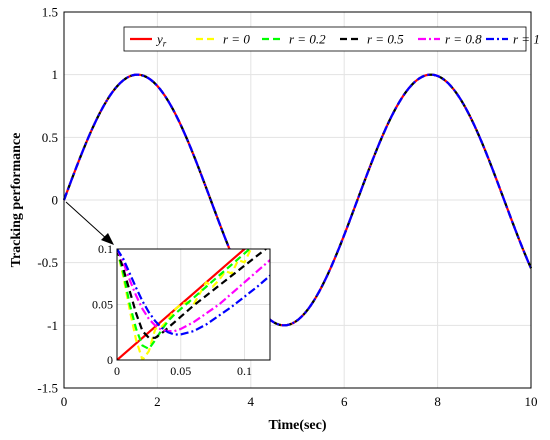 This screenshot has width=550, height=440. I want to click on inset-ticks: 0 0.05 0.1 0 0.05 0.1, so click(172, 310).